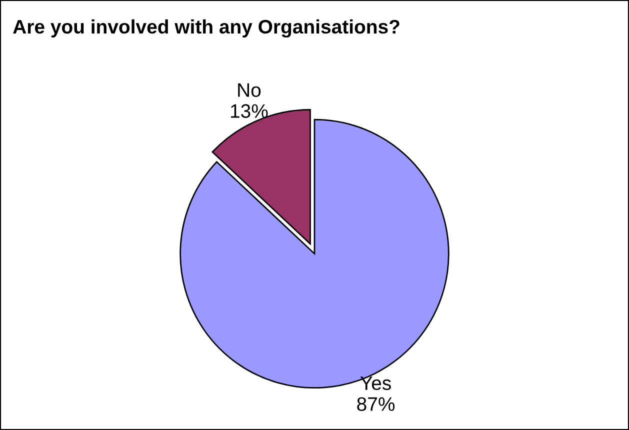 The height and width of the screenshot is (430, 629). I want to click on data-label: 87%, so click(376, 404).